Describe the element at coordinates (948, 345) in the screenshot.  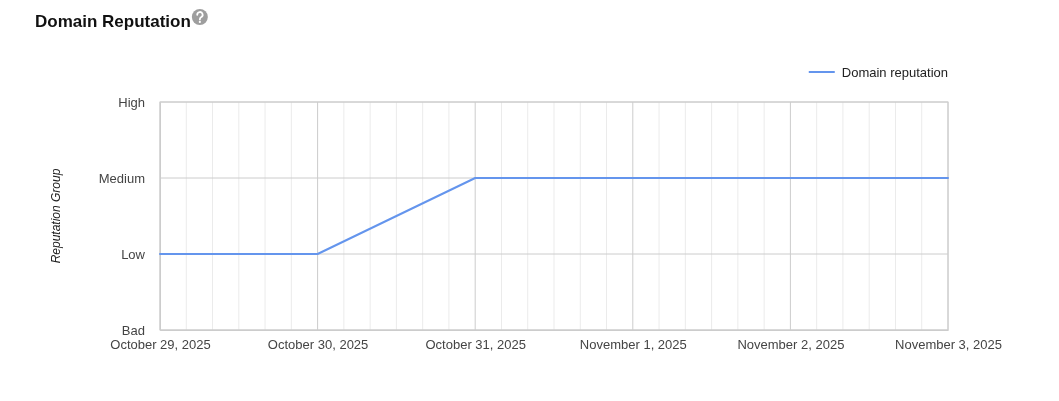
I see `x-tick-label: November 3, 2025` at that location.